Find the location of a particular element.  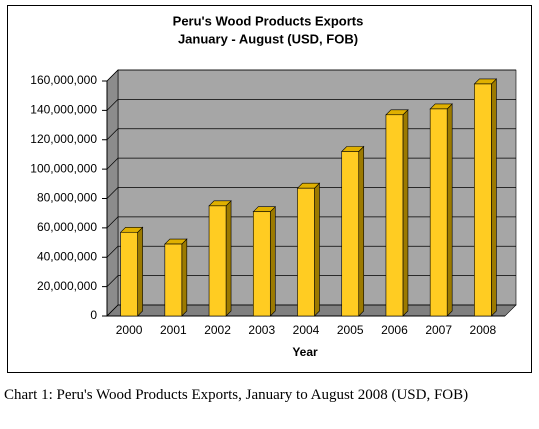

chart-subtitle: January - August (USD, FOB) is located at coordinates (268, 38).